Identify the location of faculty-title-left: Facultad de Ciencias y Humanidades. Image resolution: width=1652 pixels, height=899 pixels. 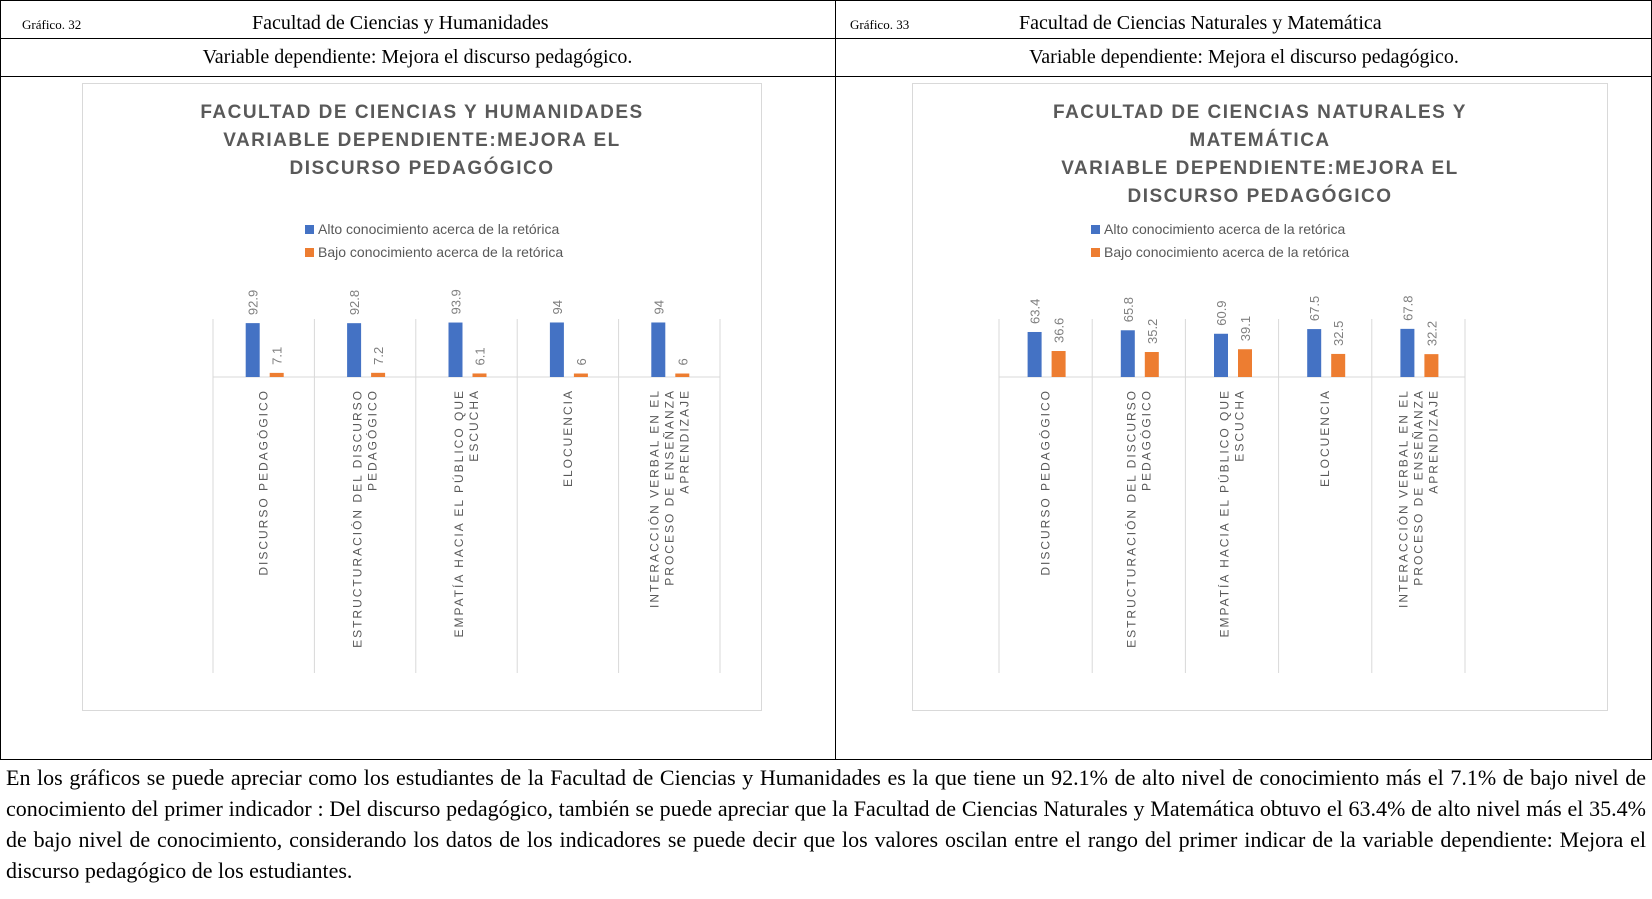
(400, 23).